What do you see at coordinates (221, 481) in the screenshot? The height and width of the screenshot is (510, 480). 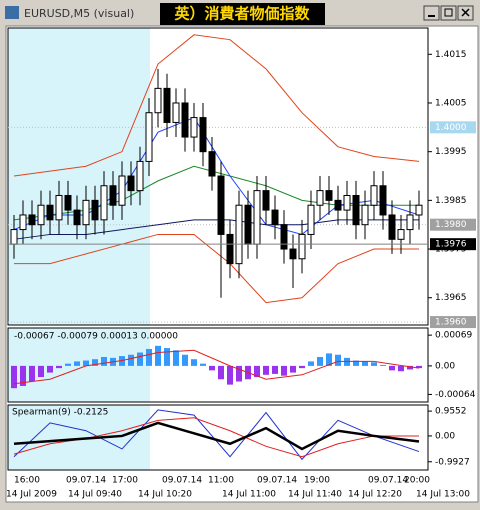 I see `time-label: 11:00` at bounding box center [221, 481].